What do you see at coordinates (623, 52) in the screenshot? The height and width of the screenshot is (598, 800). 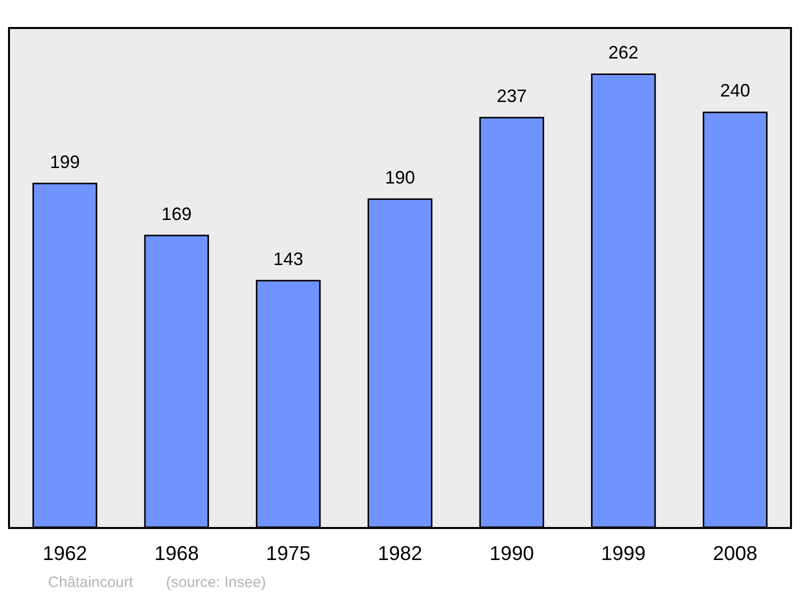 I see `data-label: 262` at bounding box center [623, 52].